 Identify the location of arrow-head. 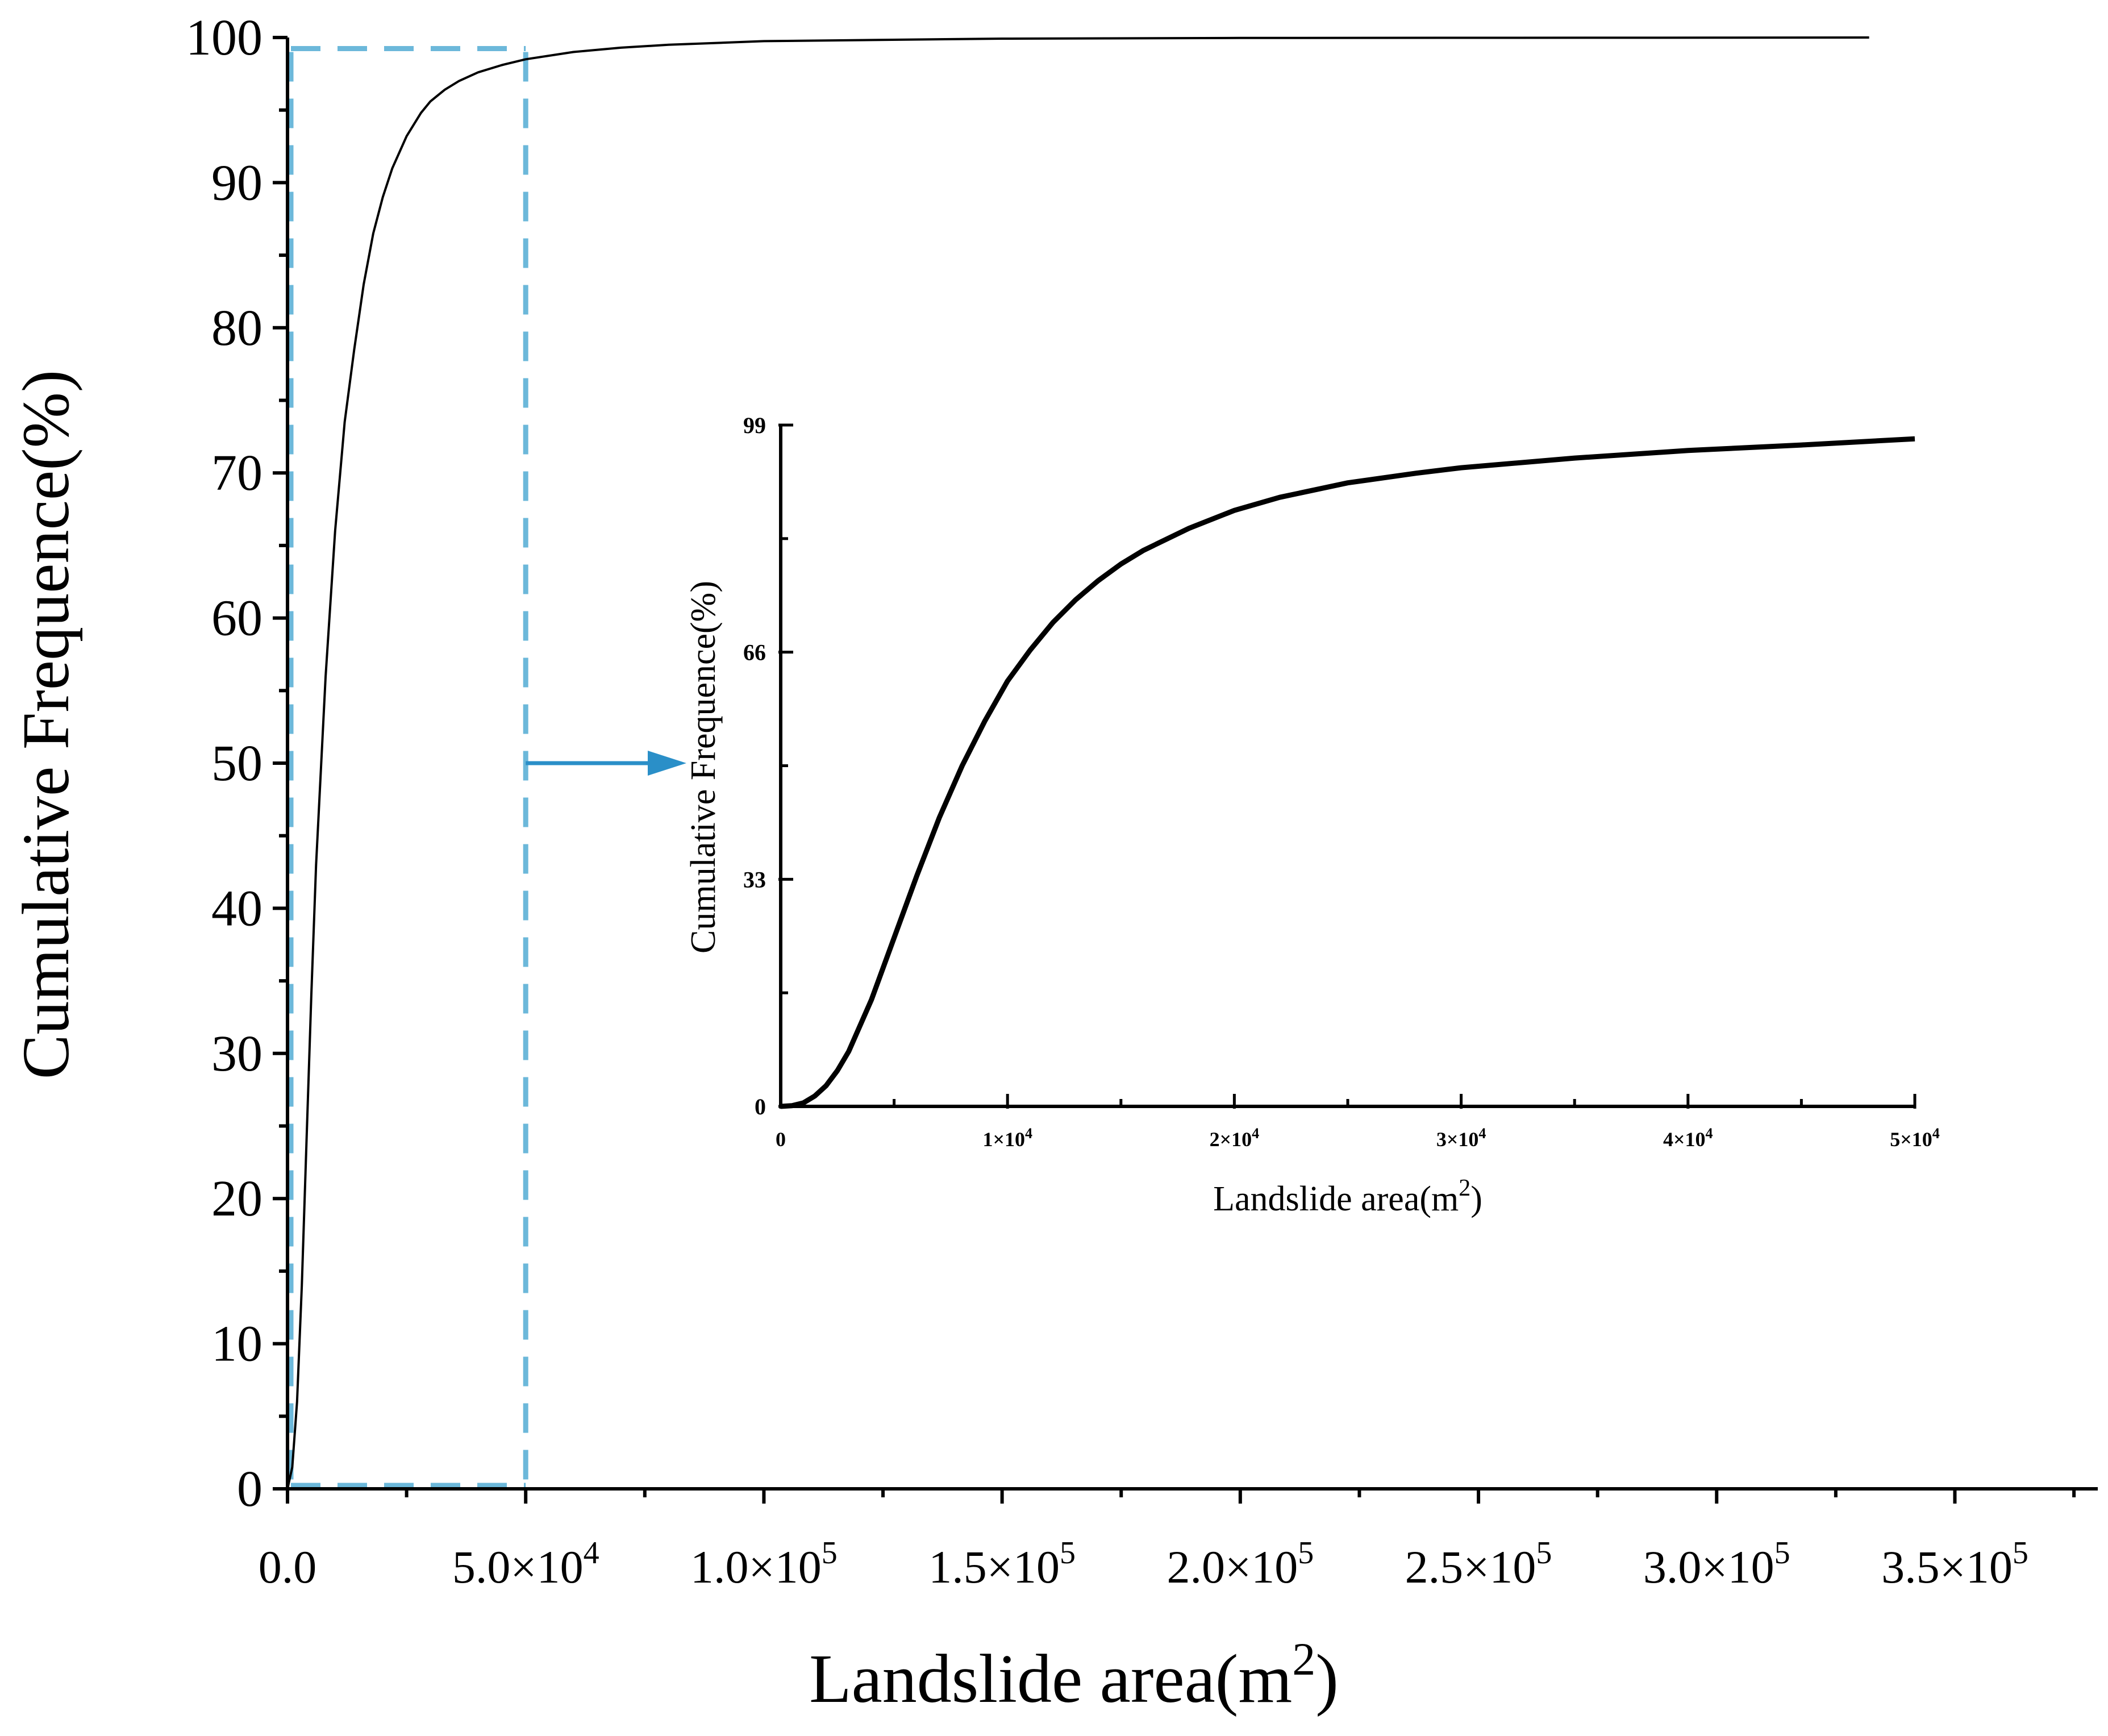
(667, 763).